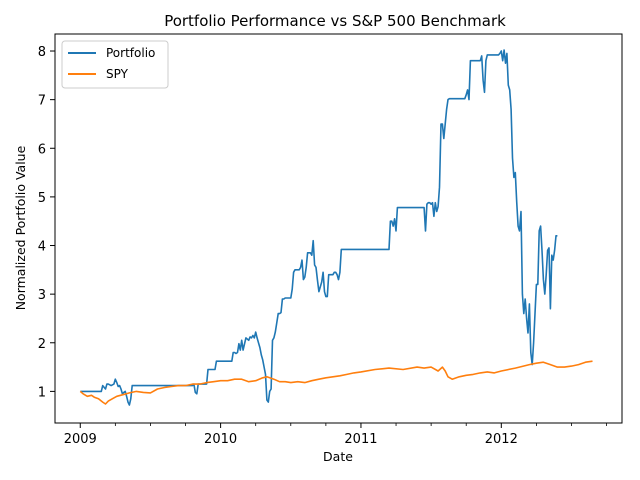 This screenshot has width=640, height=480. I want to click on x-tick-label: 2010, so click(220, 439).